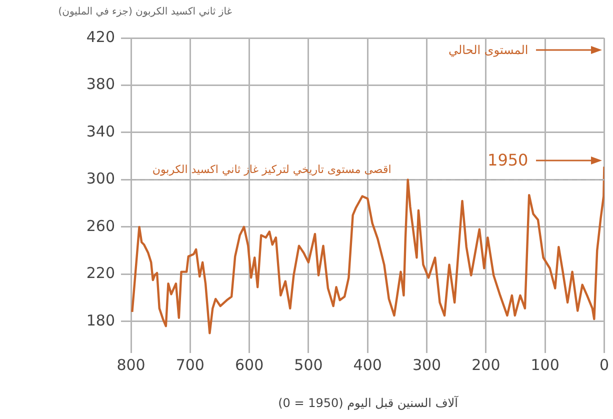  I want to click on y-tick-label: 380, so click(100, 84).